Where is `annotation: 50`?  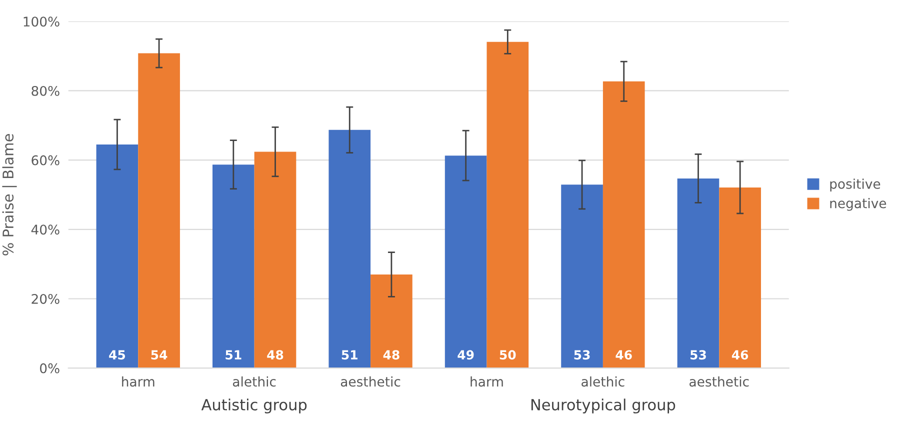 annotation: 50 is located at coordinates (508, 355).